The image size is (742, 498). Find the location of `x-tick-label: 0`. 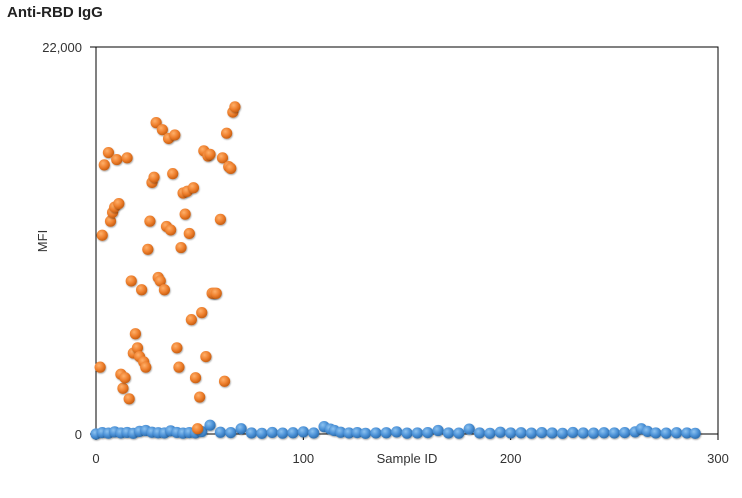

x-tick-label: 0 is located at coordinates (95, 458).